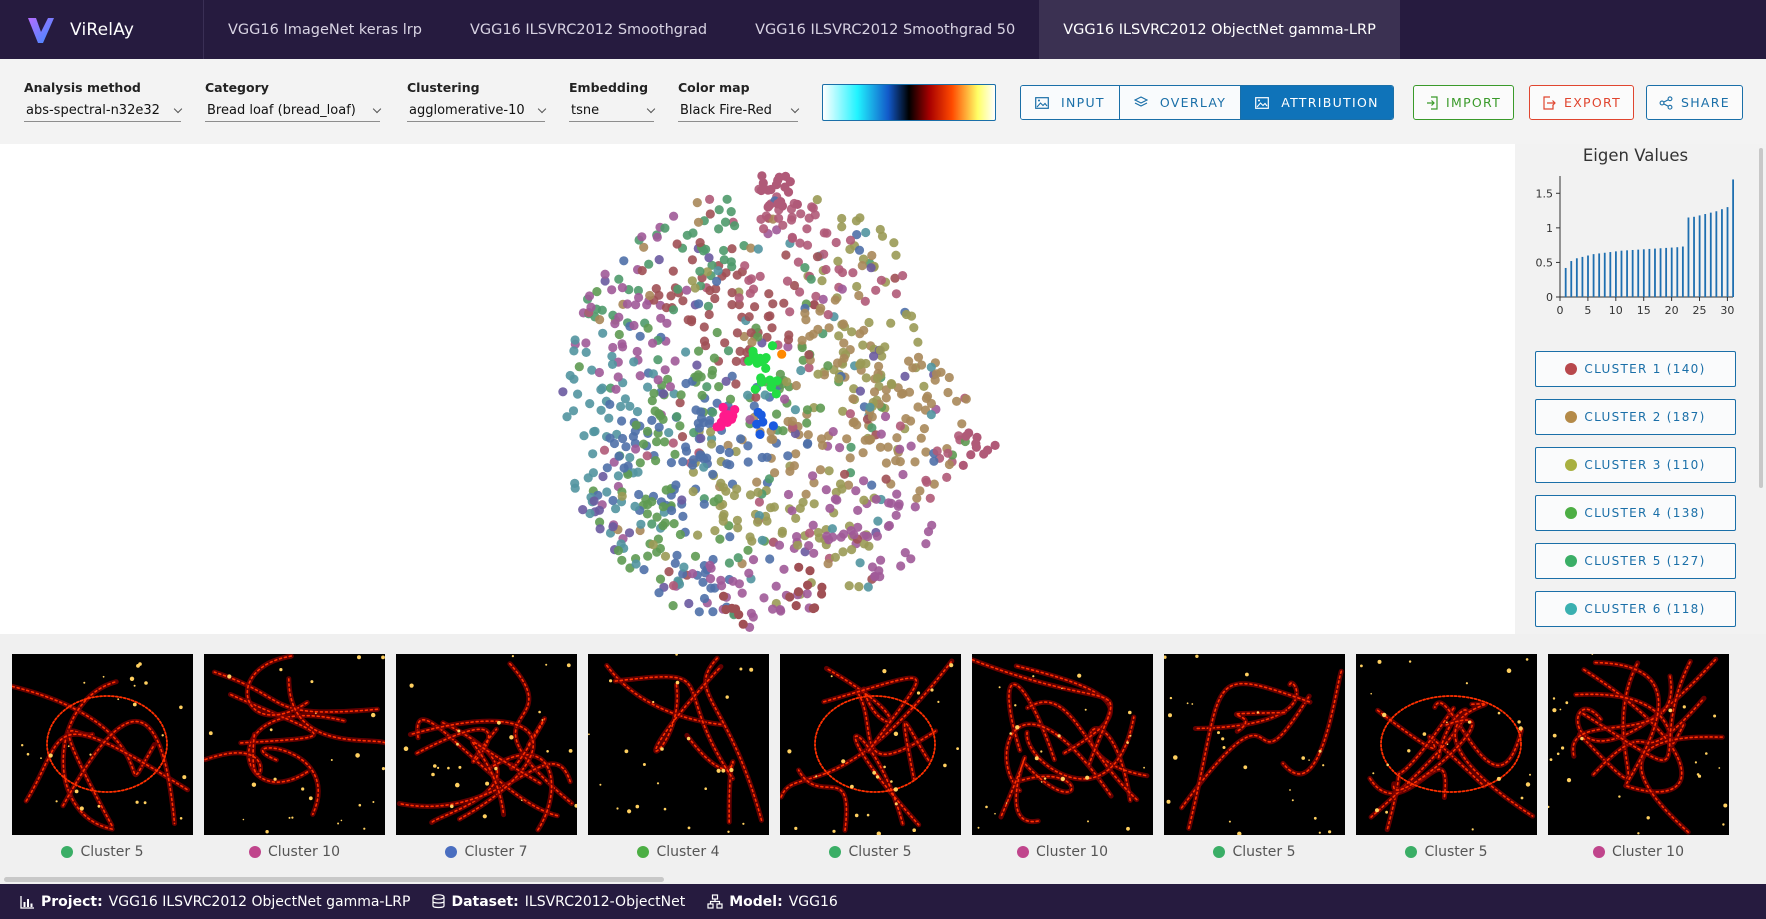  I want to click on scrollbar-thumb, so click(334, 879).